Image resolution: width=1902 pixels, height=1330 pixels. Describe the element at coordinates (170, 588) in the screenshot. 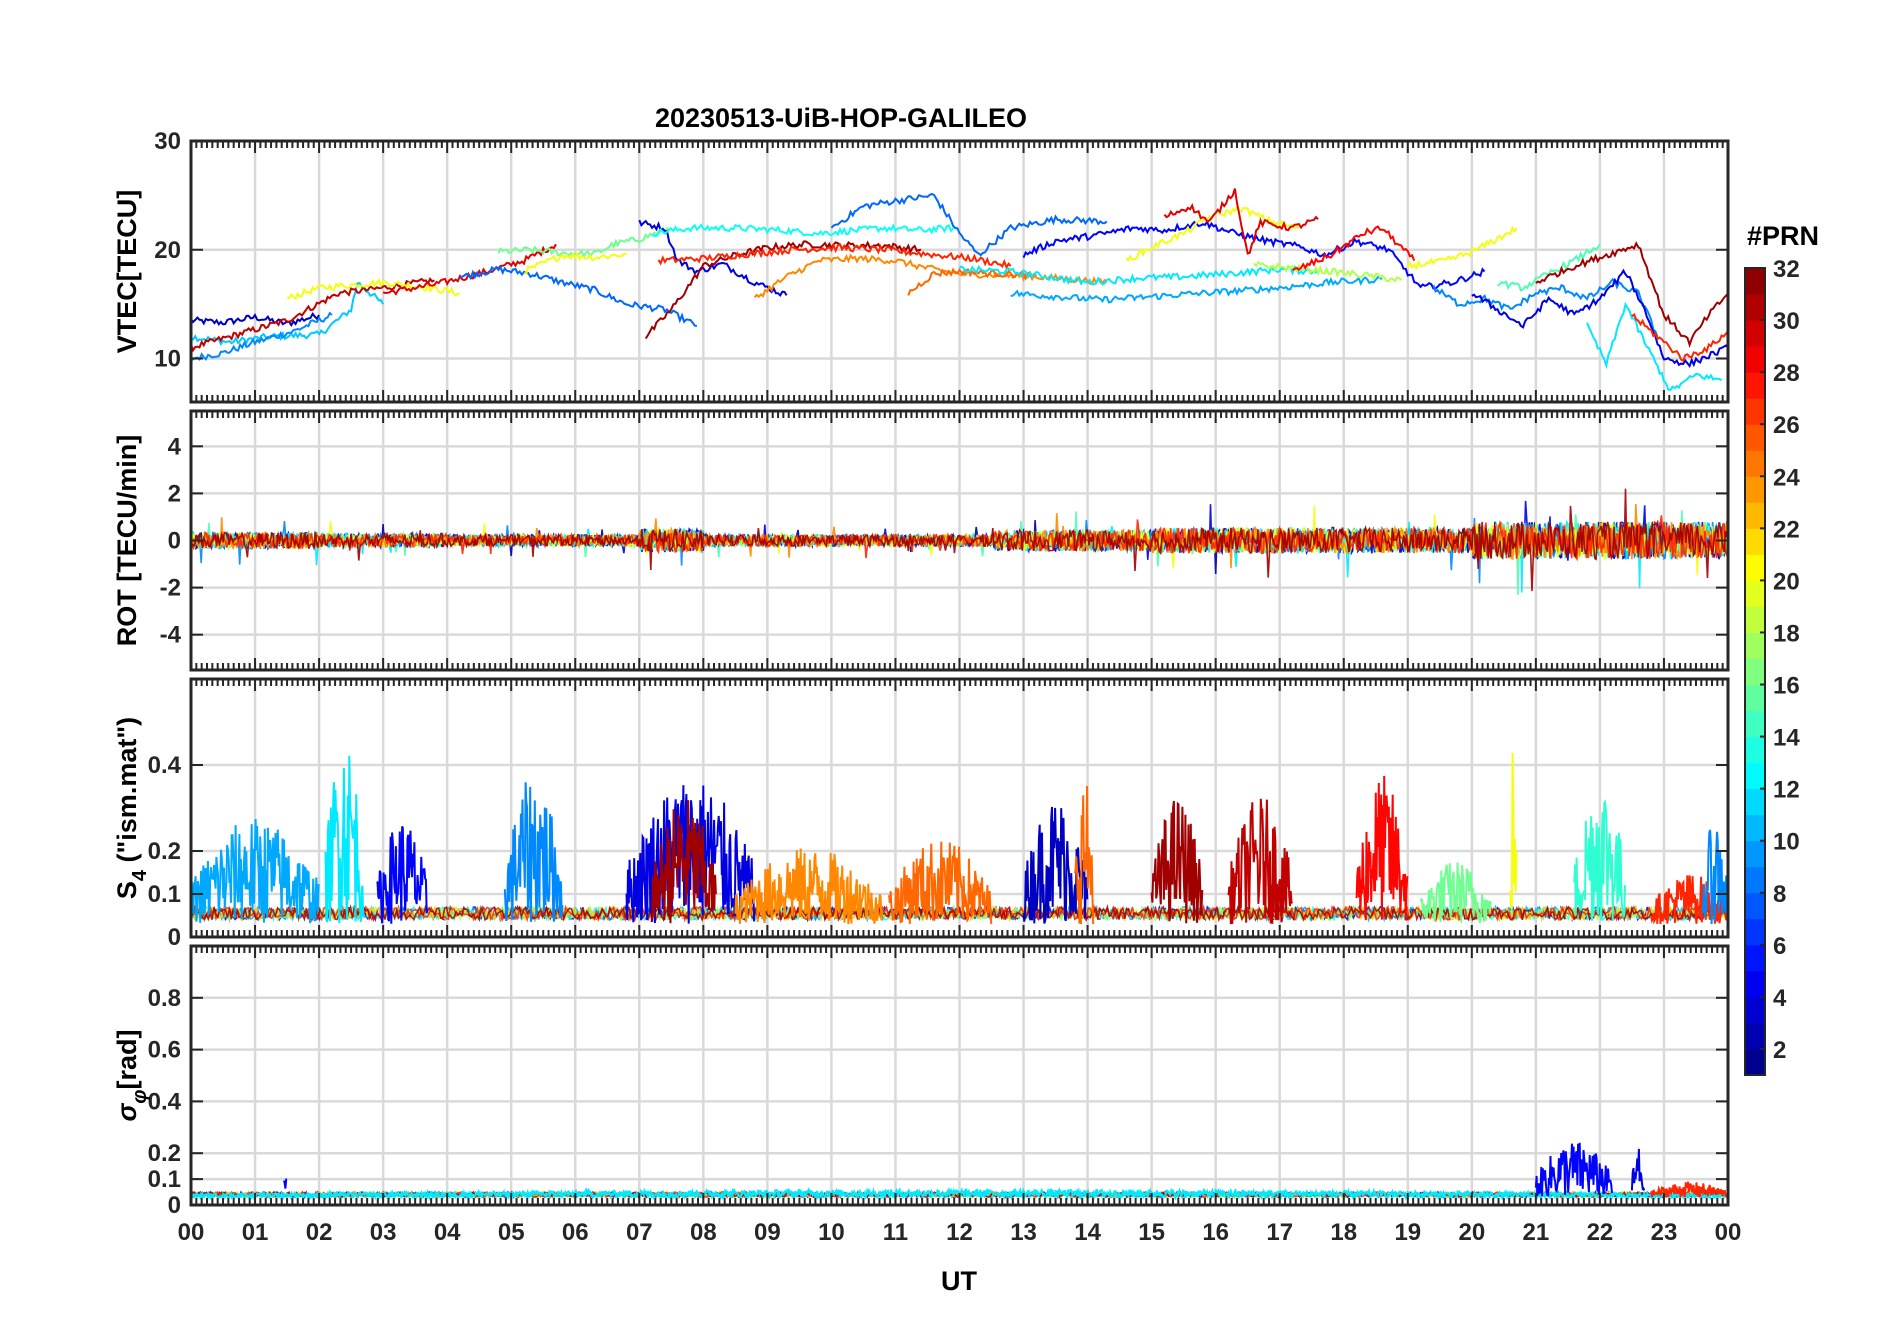

I see `y-tick-label: -2` at that location.